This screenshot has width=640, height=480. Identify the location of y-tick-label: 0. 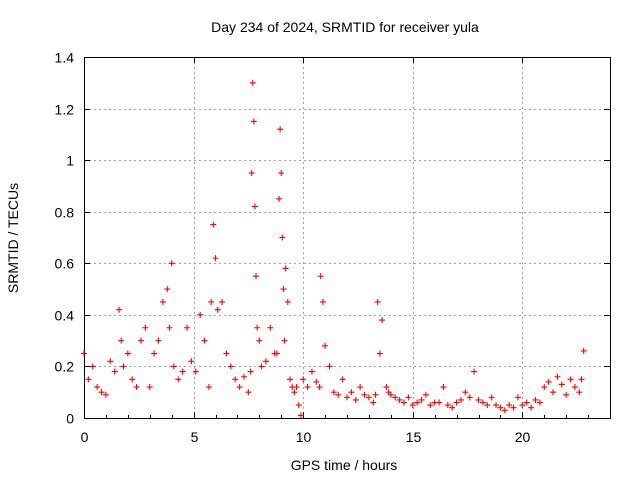
(70, 419).